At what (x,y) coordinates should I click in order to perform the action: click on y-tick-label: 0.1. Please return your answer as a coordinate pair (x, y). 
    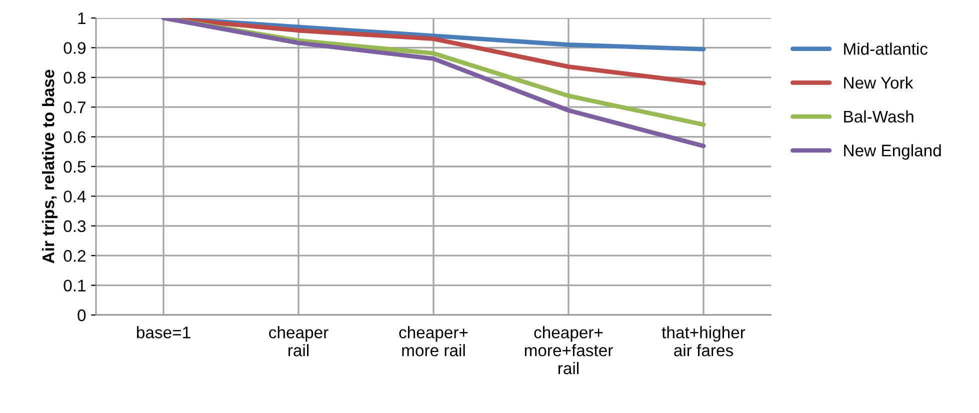
    Looking at the image, I should click on (75, 286).